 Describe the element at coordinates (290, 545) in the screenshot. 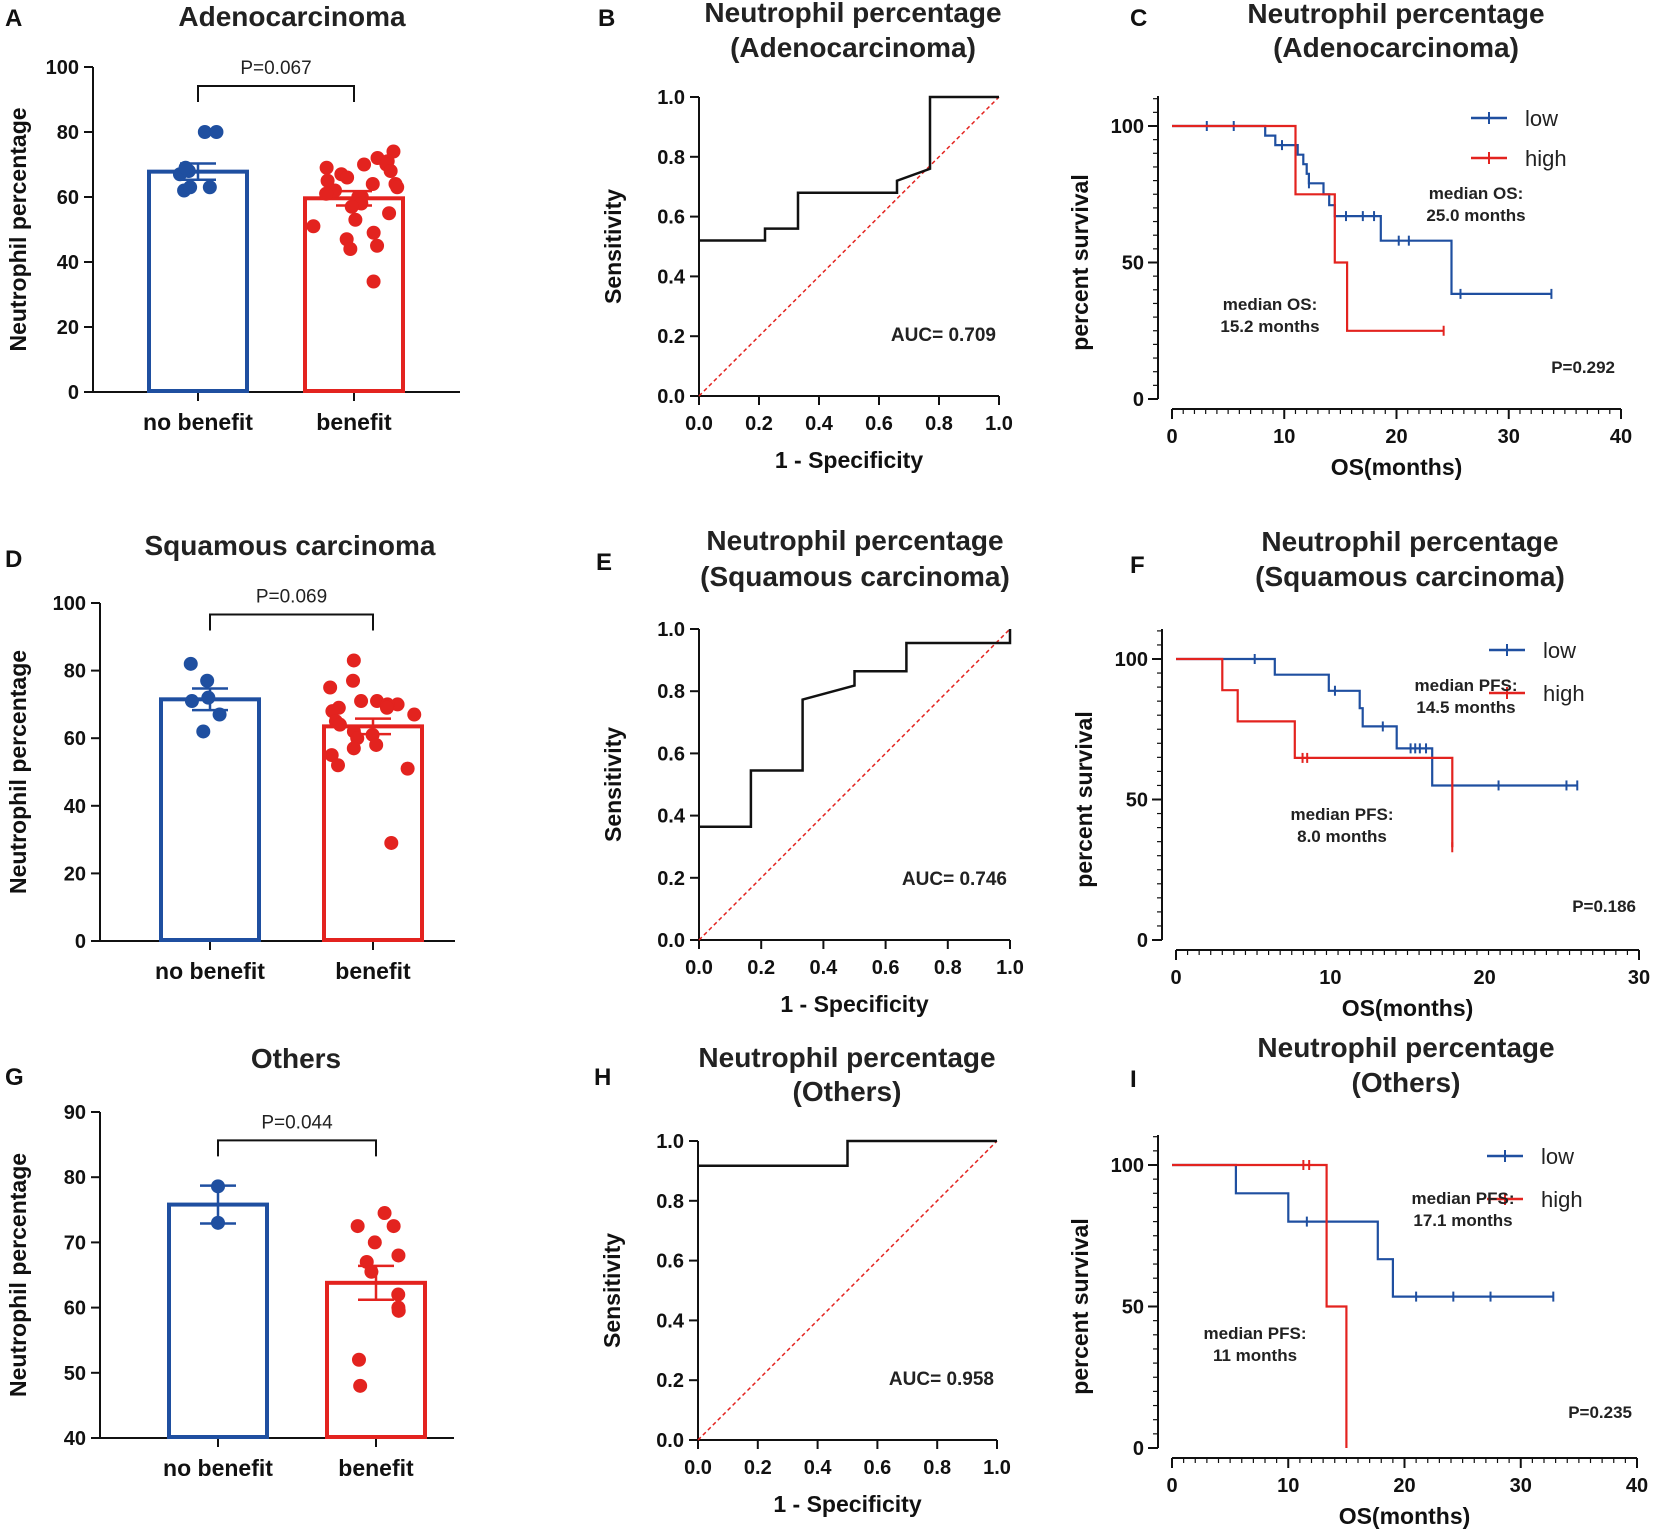

I see `chart-title: Squamous carcinoma` at that location.